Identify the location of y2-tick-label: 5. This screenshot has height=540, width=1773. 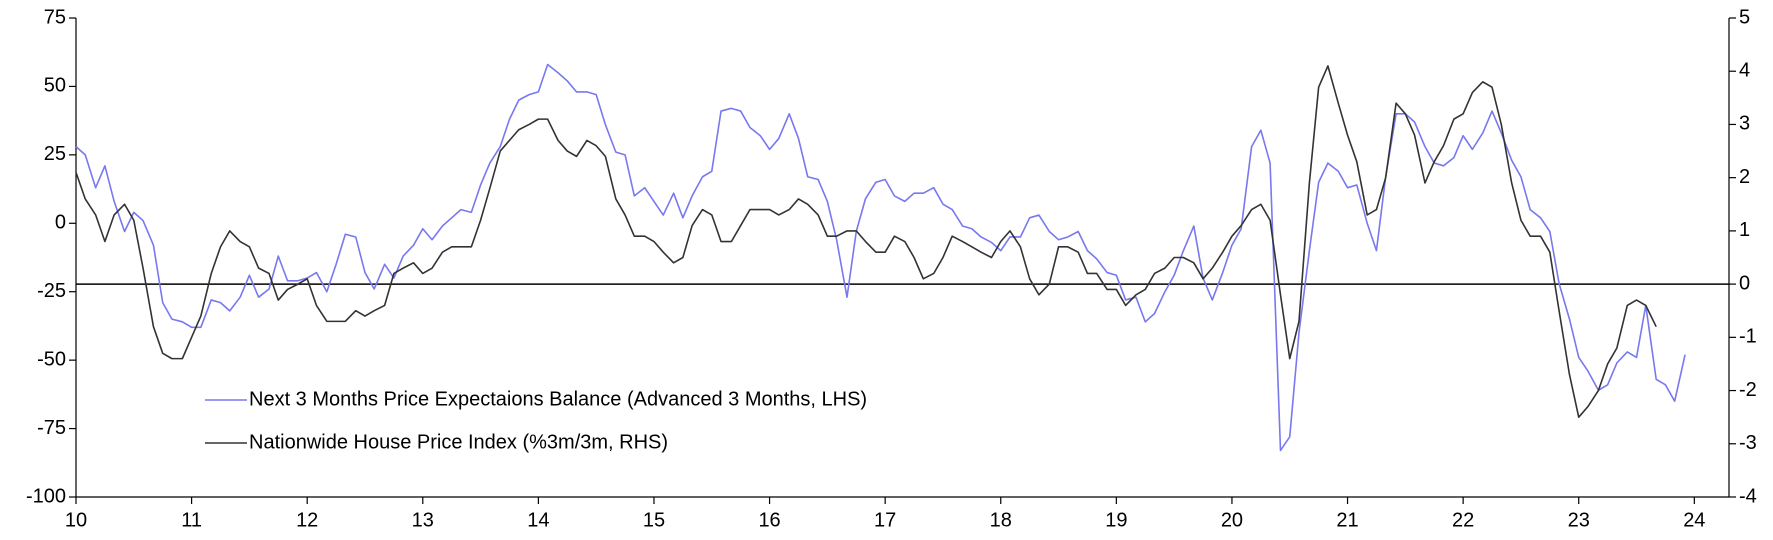
(1744, 17).